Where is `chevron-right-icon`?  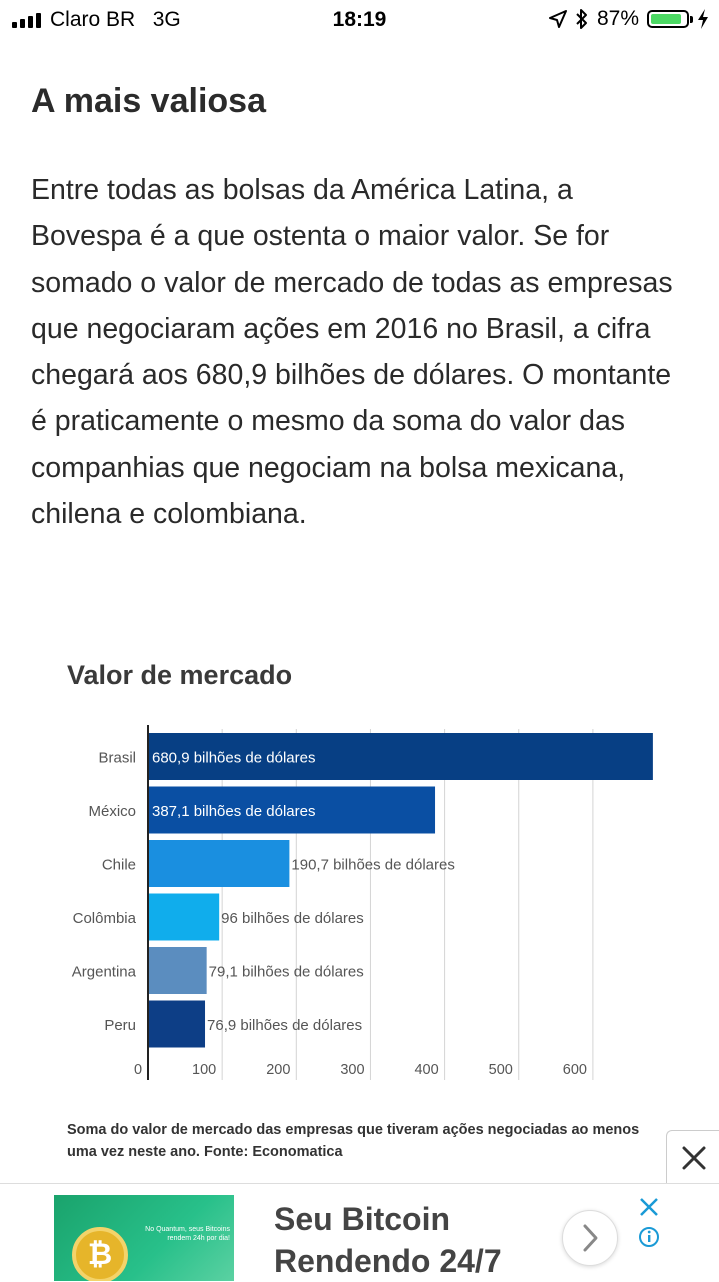 chevron-right-icon is located at coordinates (590, 1238).